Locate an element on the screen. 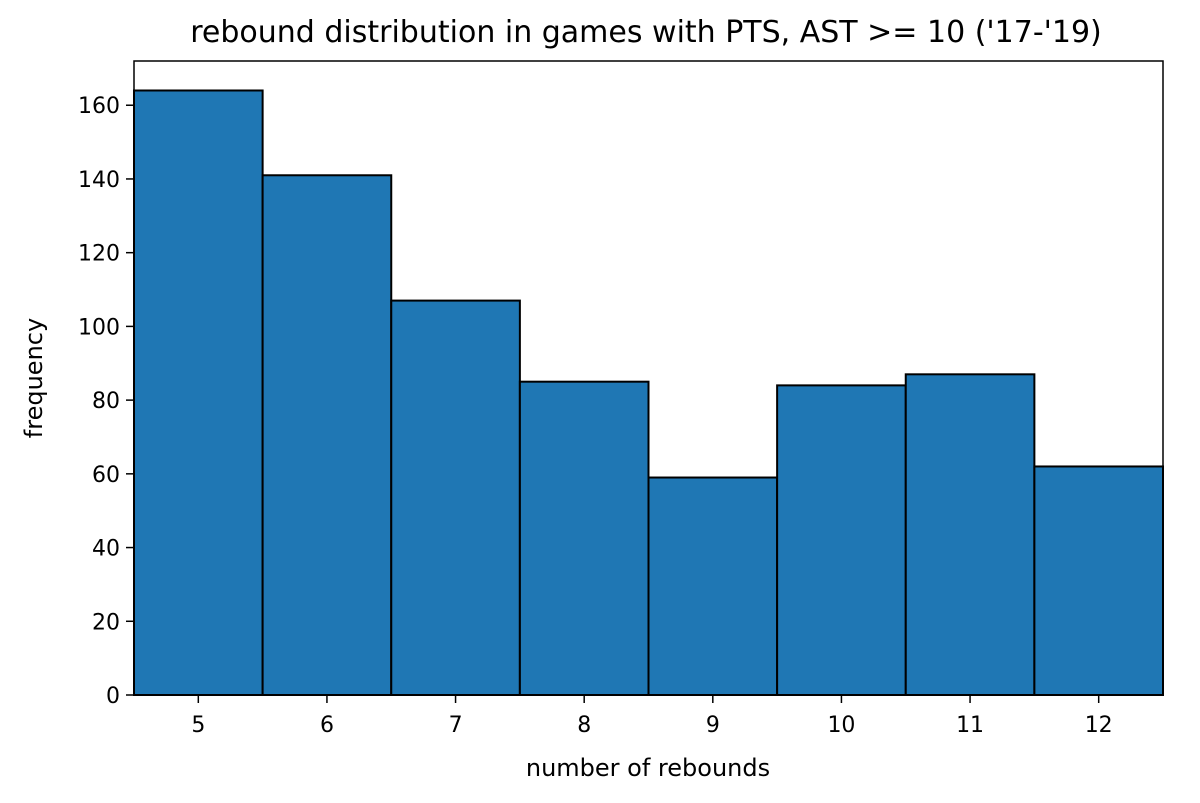 This screenshot has height=803, width=1200. x-tick-label-12: 12 is located at coordinates (1099, 725).